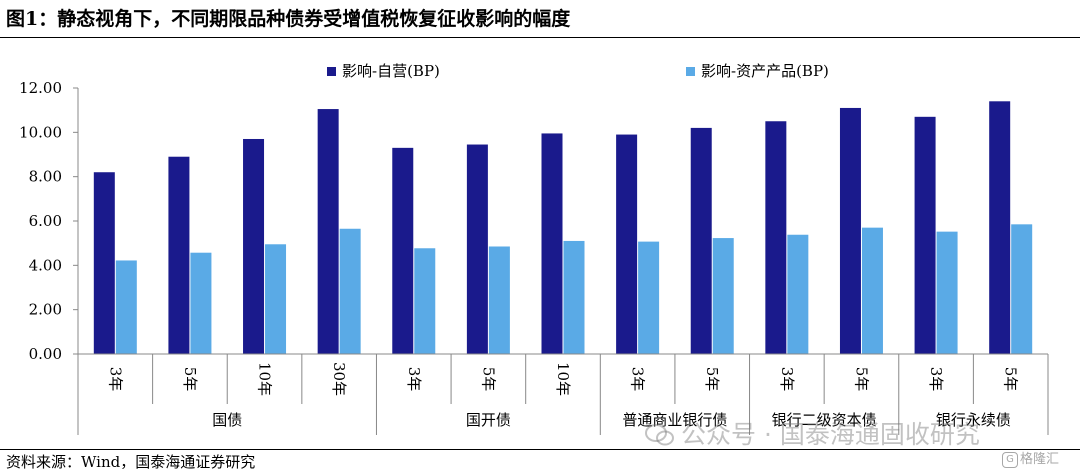  Describe the element at coordinates (45, 265) in the screenshot. I see `y-tick-label: 4.00` at that location.